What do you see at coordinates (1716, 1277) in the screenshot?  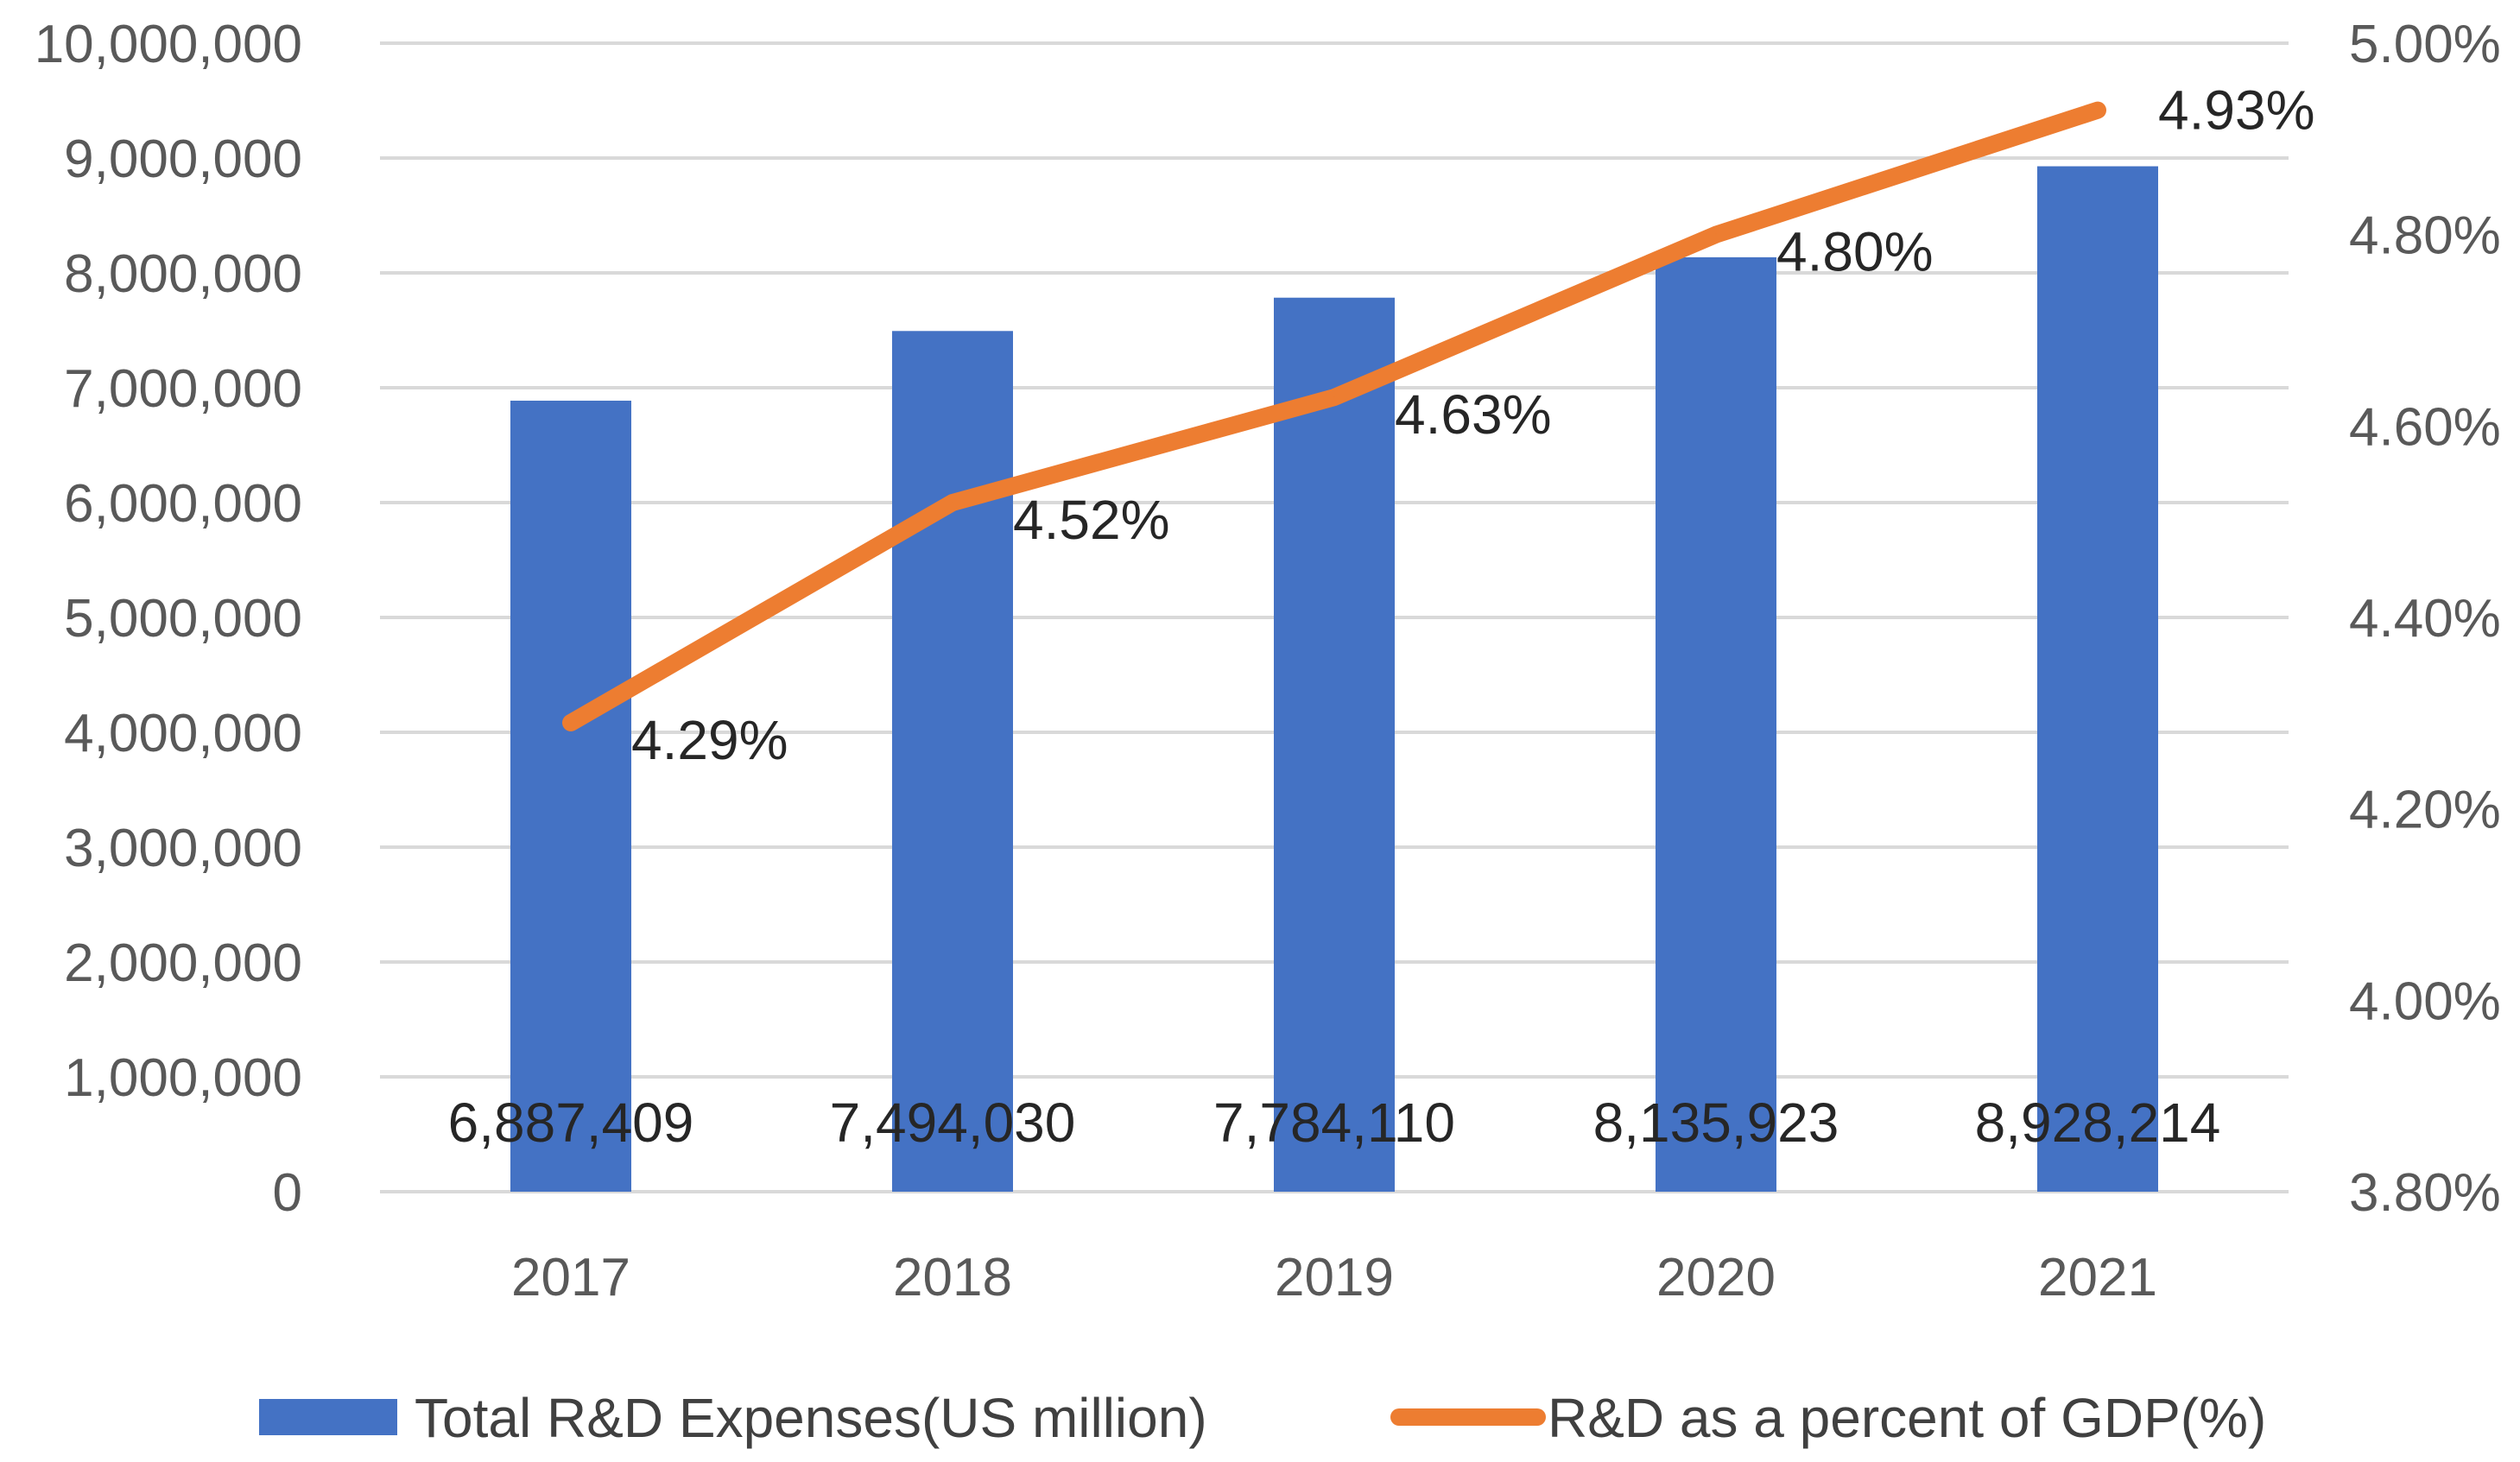 I see `x-tick-label: 2020` at bounding box center [1716, 1277].